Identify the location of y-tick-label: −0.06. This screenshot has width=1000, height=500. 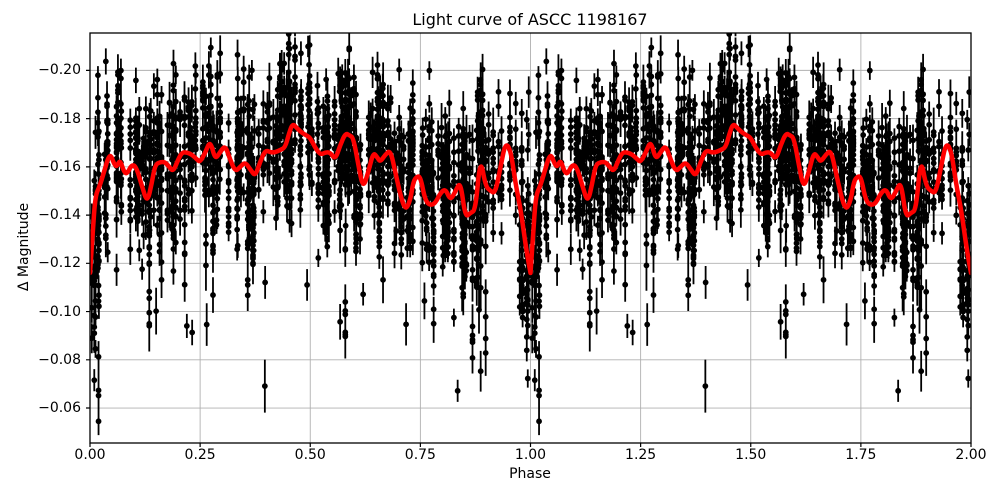
(59, 408).